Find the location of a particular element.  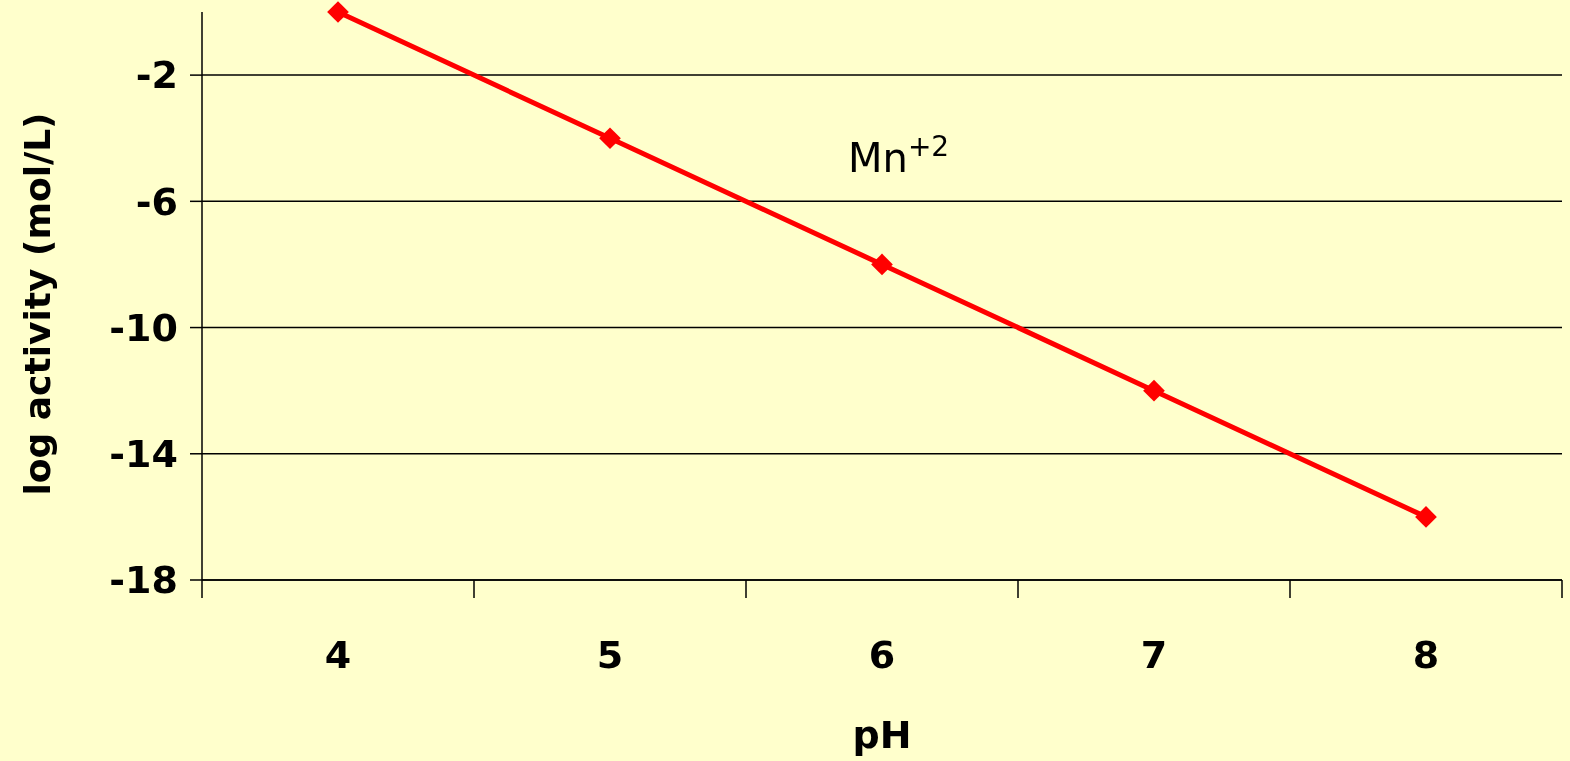

x-tick-label: 4 is located at coordinates (338, 655).